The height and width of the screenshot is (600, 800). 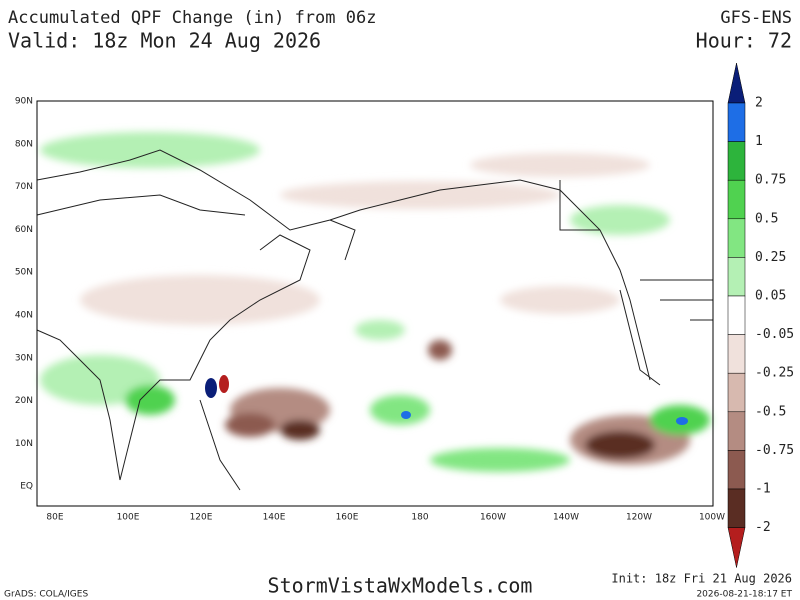 I want to click on lat-label: 40N, so click(x=24, y=316).